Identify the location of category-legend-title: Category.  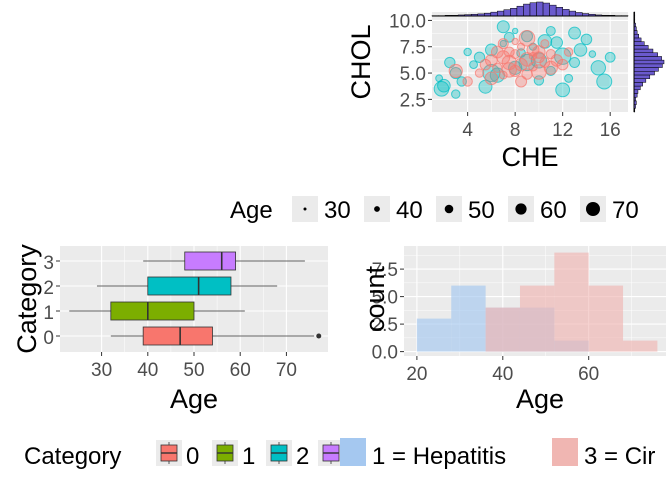
(72, 456).